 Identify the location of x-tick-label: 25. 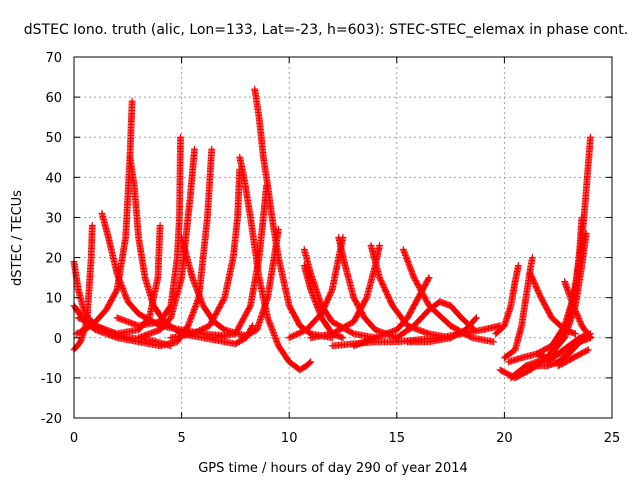
(612, 438).